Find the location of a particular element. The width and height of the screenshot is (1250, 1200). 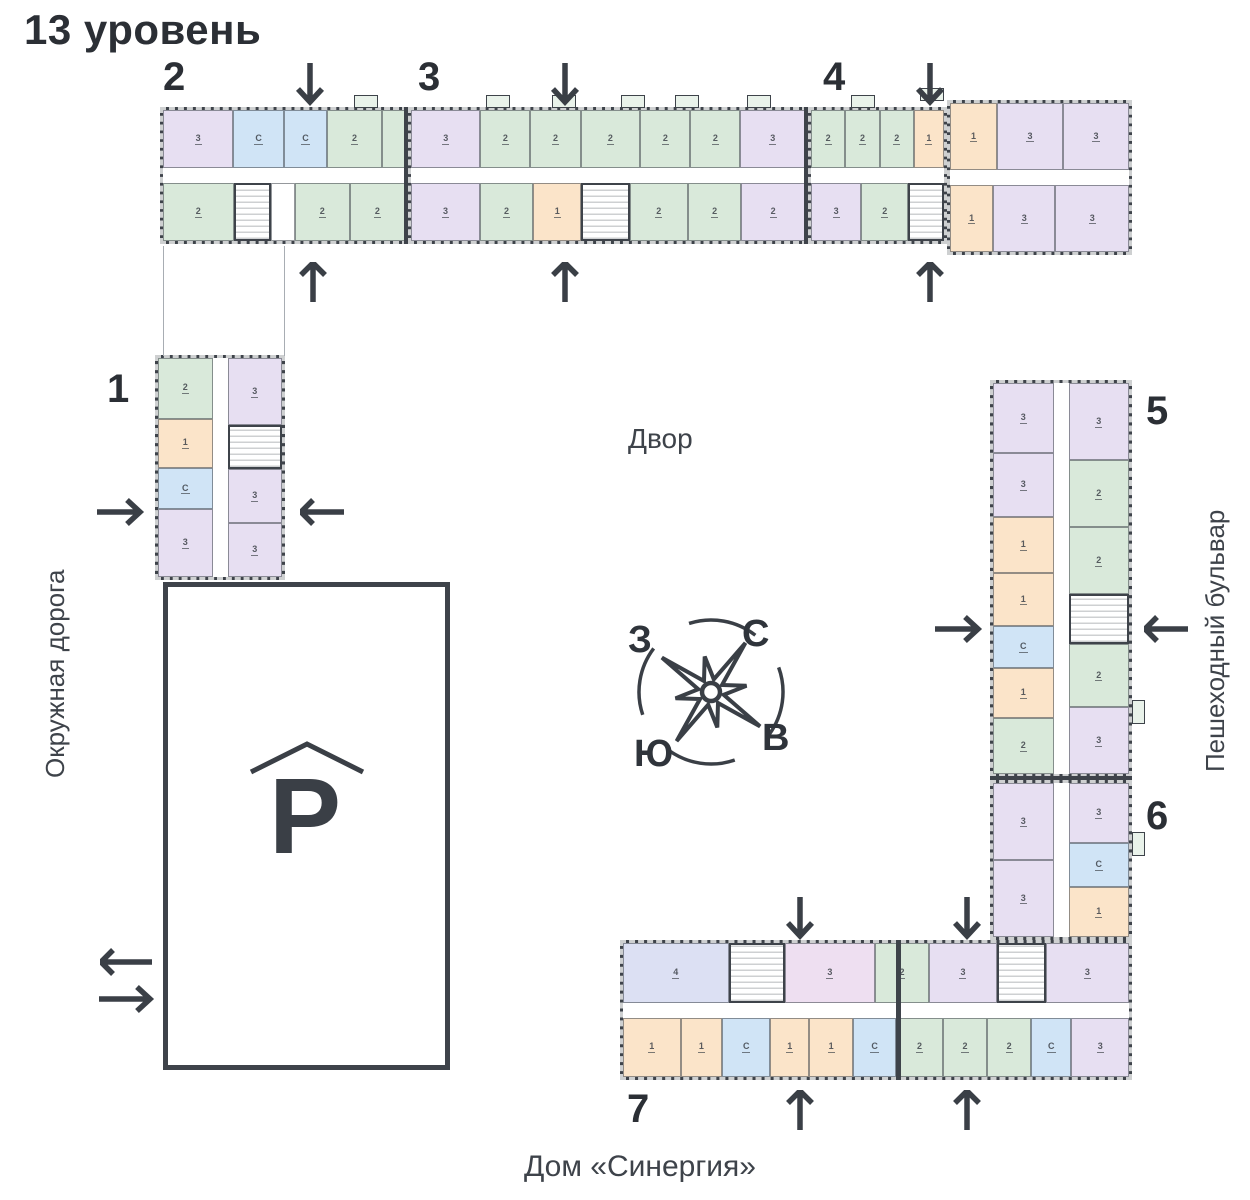

apartment-type-label: С is located at coordinates (1051, 1047).